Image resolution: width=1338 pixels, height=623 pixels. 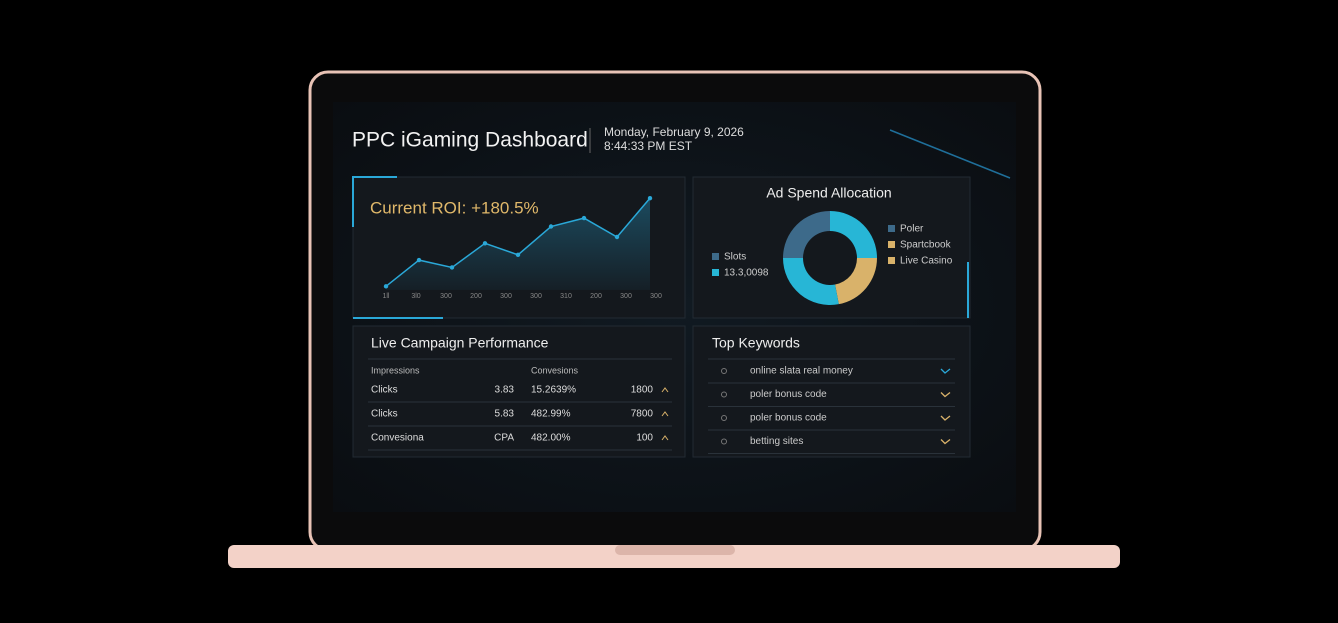 I want to click on campaign-title: Live Campaign Performance, so click(x=460, y=343).